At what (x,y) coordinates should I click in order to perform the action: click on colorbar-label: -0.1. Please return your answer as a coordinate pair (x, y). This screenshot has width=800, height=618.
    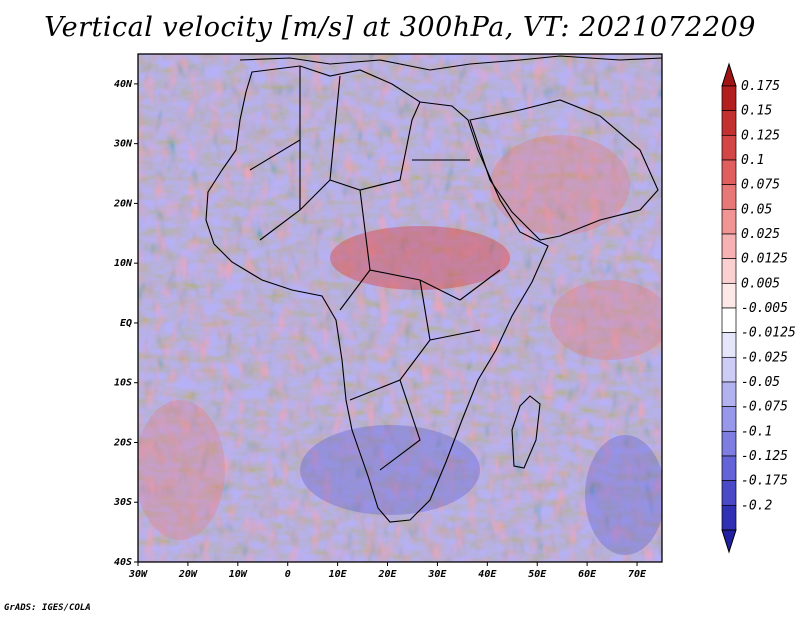
    Looking at the image, I should click on (756, 431).